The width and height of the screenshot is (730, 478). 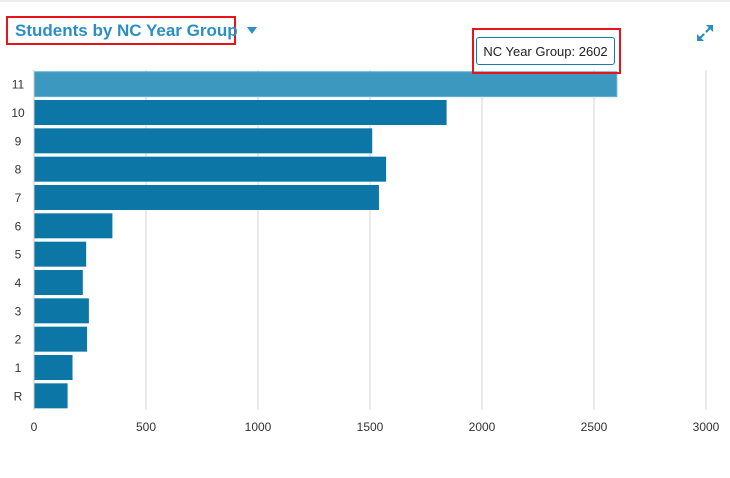 What do you see at coordinates (365, 1) in the screenshot?
I see `top-divider` at bounding box center [365, 1].